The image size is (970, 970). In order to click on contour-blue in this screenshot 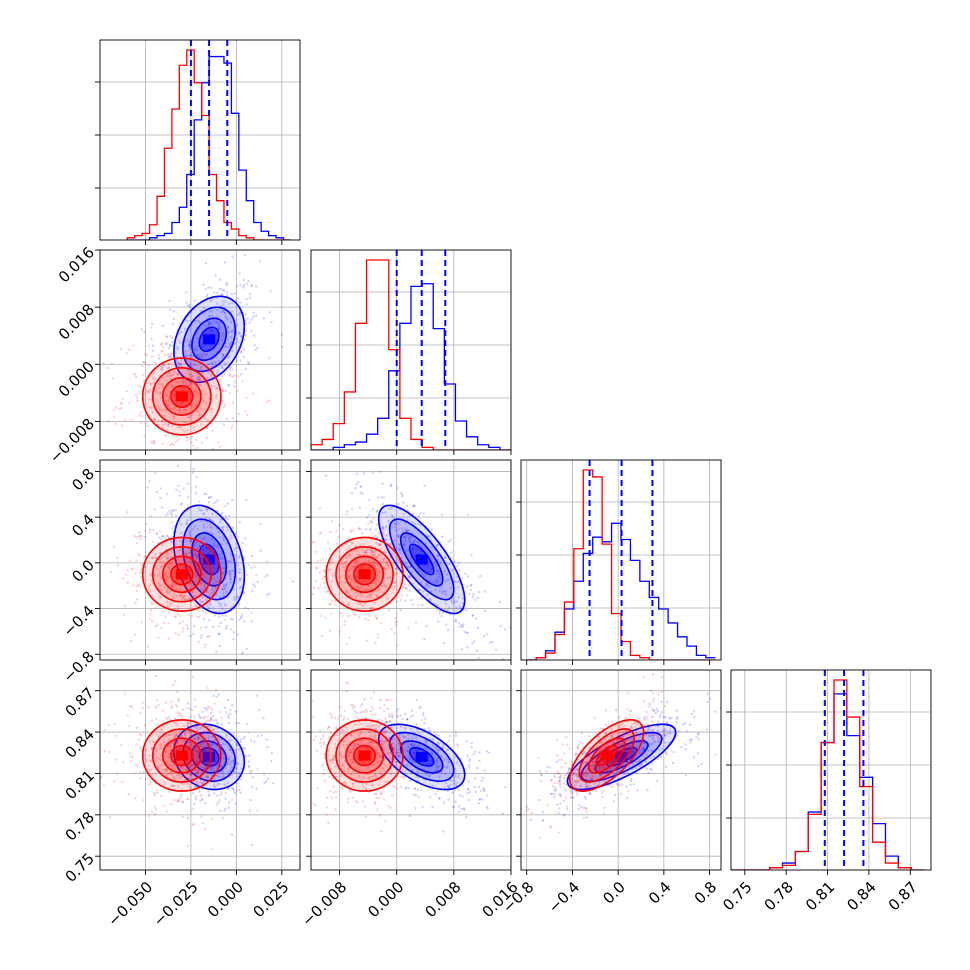, I will do `click(209, 559)`.